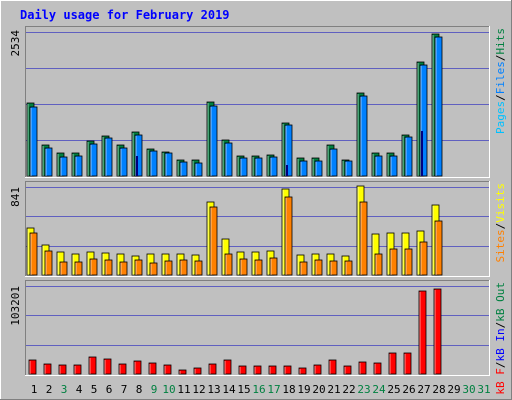 The width and height of the screenshot is (512, 400). Describe the element at coordinates (500, 203) in the screenshot. I see `legend-entry: Visits` at that location.